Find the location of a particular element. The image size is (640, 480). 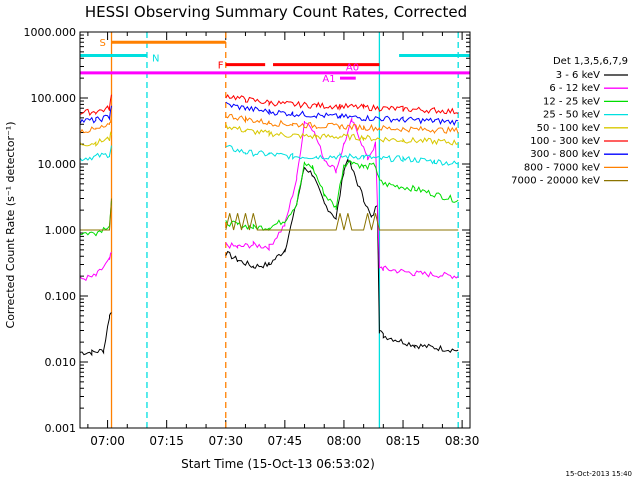

y-tick-label: 0.010 is located at coordinates (61, 362).